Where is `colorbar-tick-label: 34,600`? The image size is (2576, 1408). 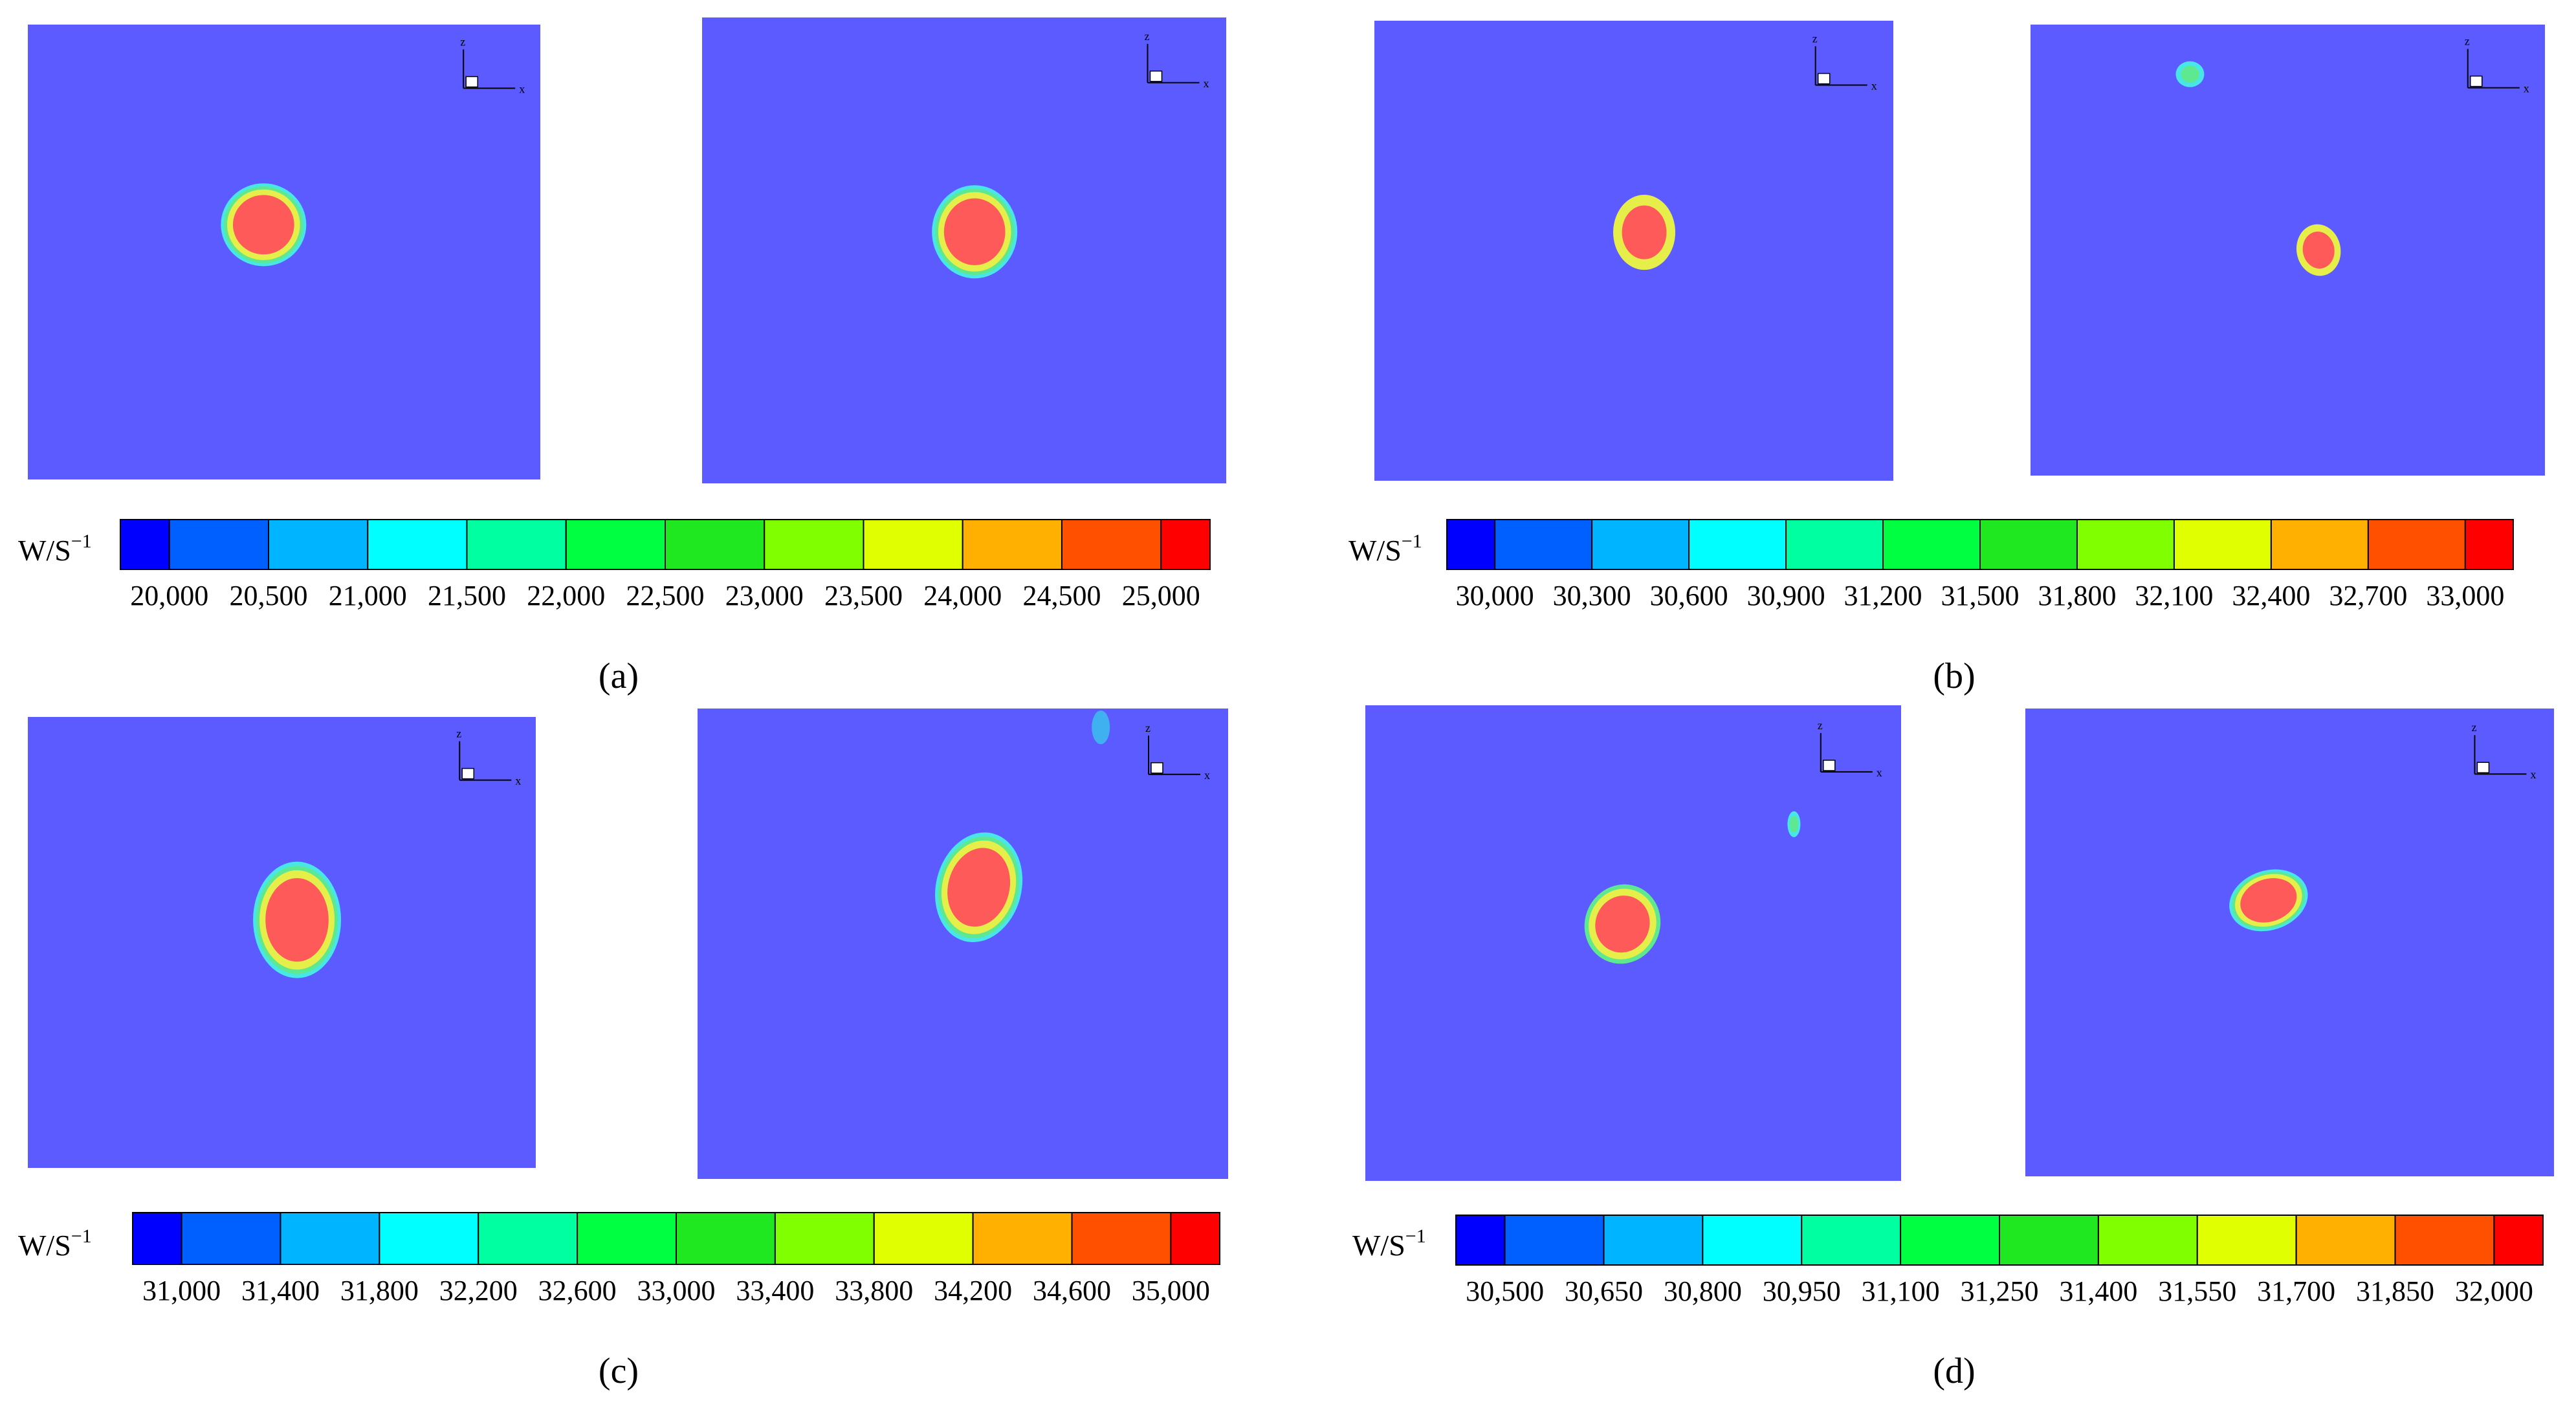 colorbar-tick-label: 34,600 is located at coordinates (1072, 1290).